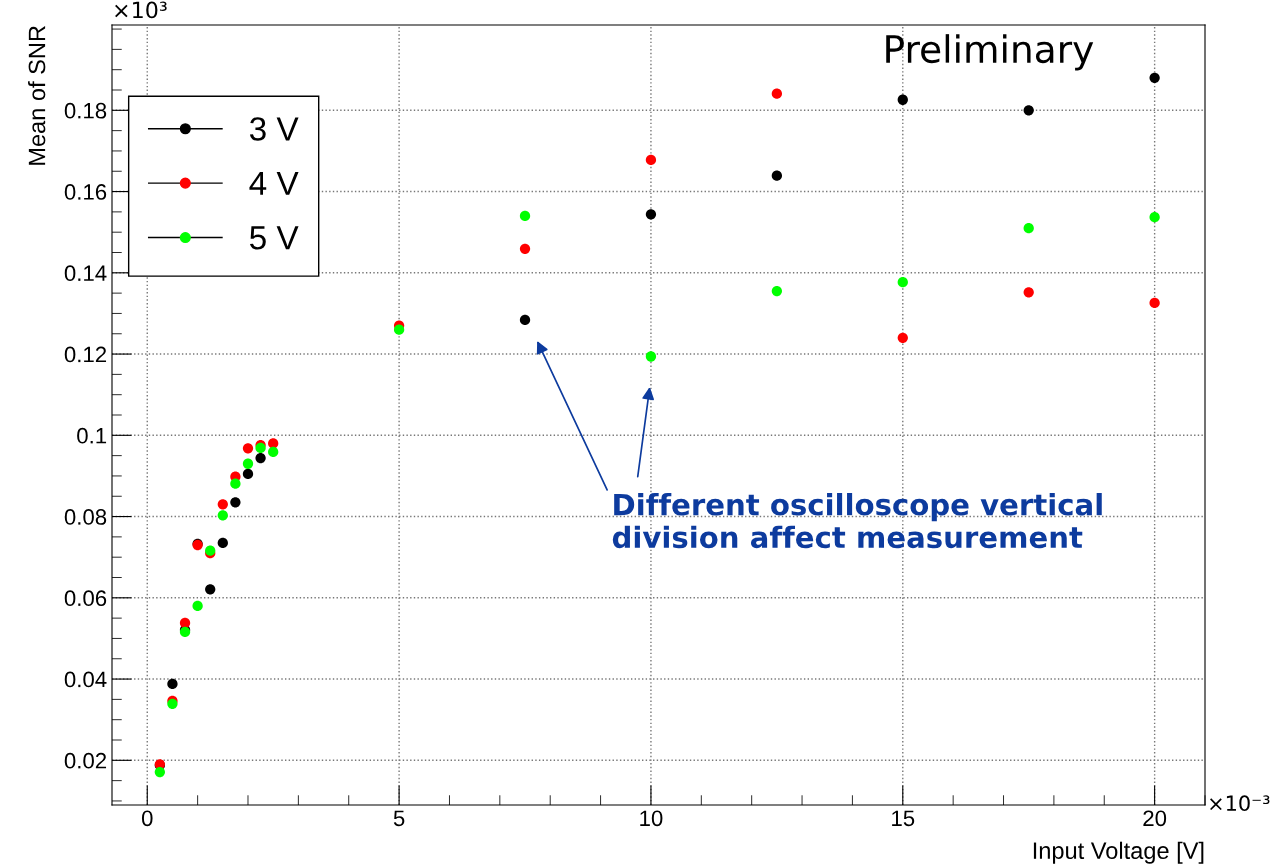 The height and width of the screenshot is (865, 1281). I want to click on x-tick-label: 0, so click(147, 818).